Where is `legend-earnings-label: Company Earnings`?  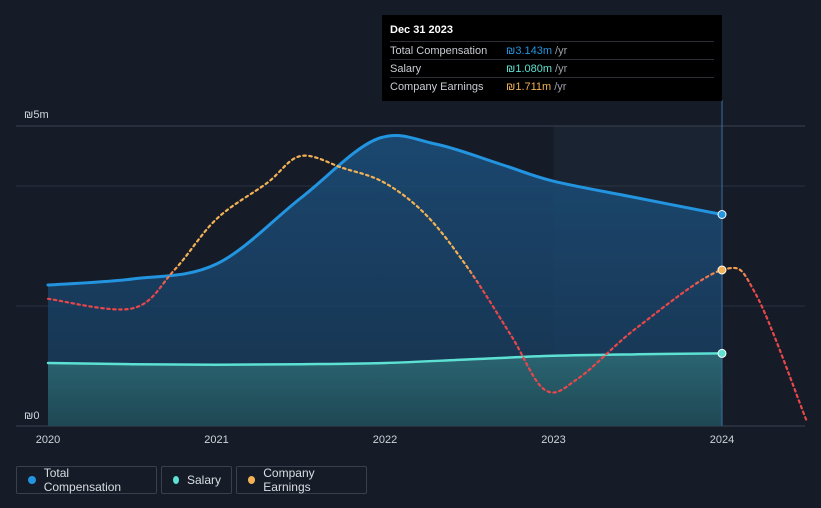 legend-earnings-label: Company Earnings is located at coordinates (289, 480).